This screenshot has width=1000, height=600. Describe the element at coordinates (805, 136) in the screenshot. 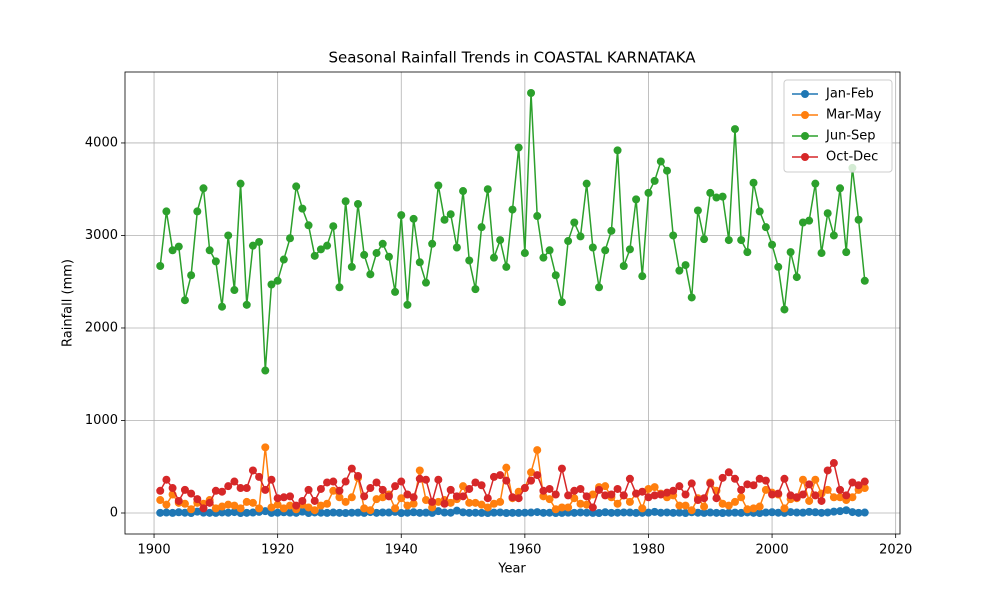

I see `legend-marker` at that location.